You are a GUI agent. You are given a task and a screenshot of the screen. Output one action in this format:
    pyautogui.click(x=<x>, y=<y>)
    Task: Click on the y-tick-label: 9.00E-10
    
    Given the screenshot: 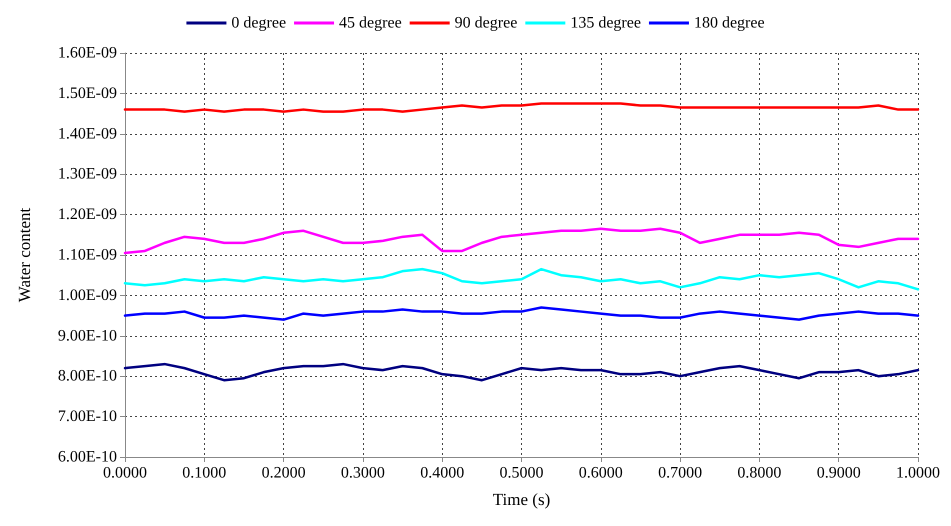 What is the action you would take?
    pyautogui.click(x=87, y=335)
    